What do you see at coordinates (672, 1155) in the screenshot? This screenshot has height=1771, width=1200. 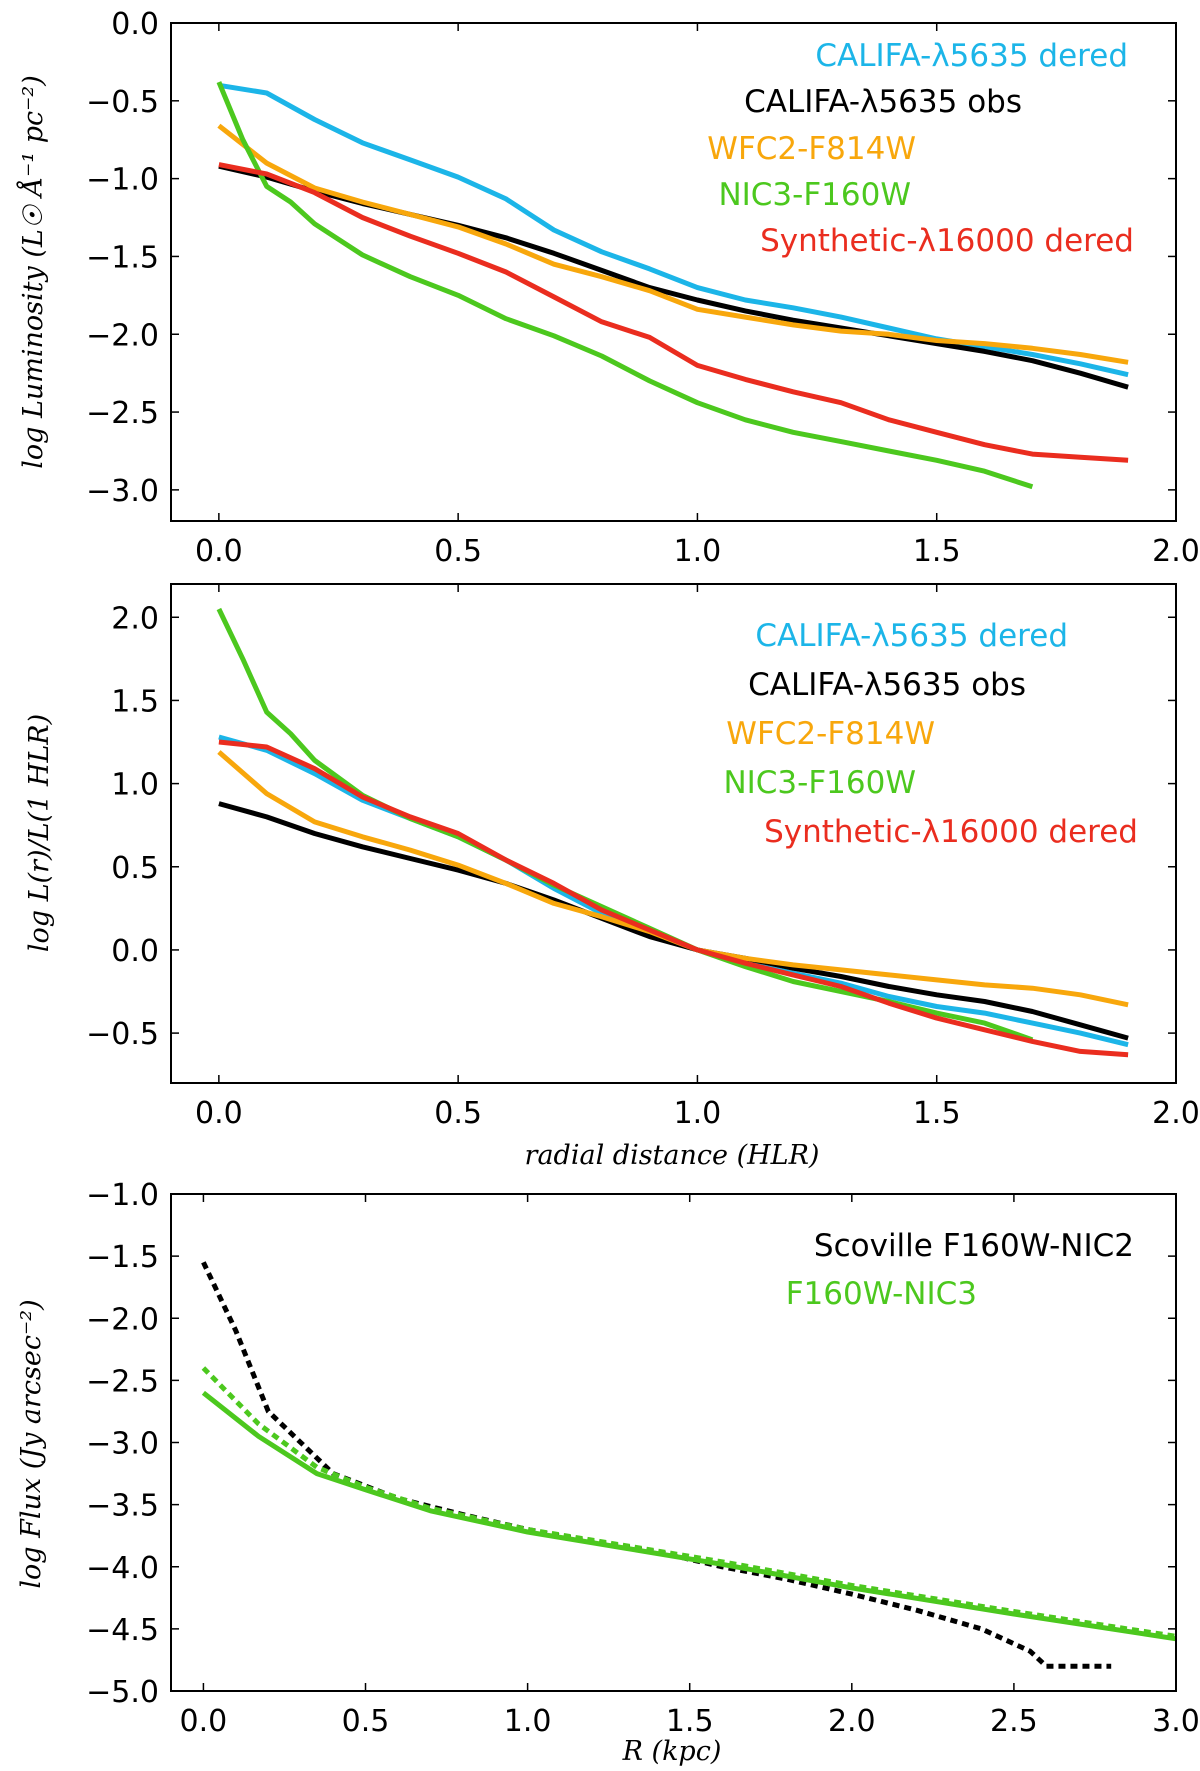 I see `x-axis-label: radial distance (HLR)` at bounding box center [672, 1155].